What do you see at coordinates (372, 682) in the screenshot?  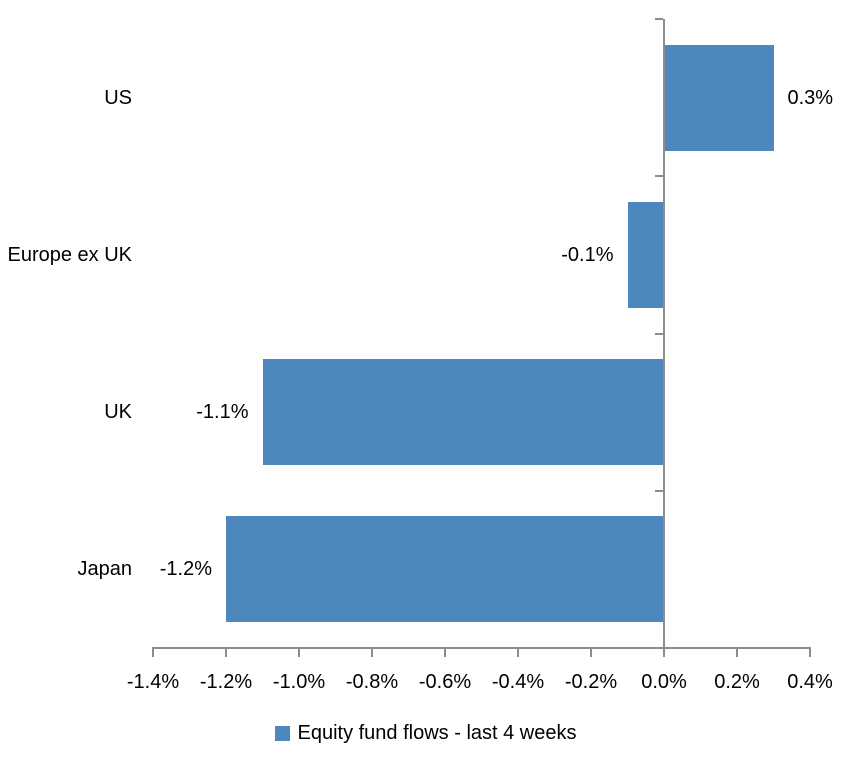 I see `x-tick-label: -0.8%` at bounding box center [372, 682].